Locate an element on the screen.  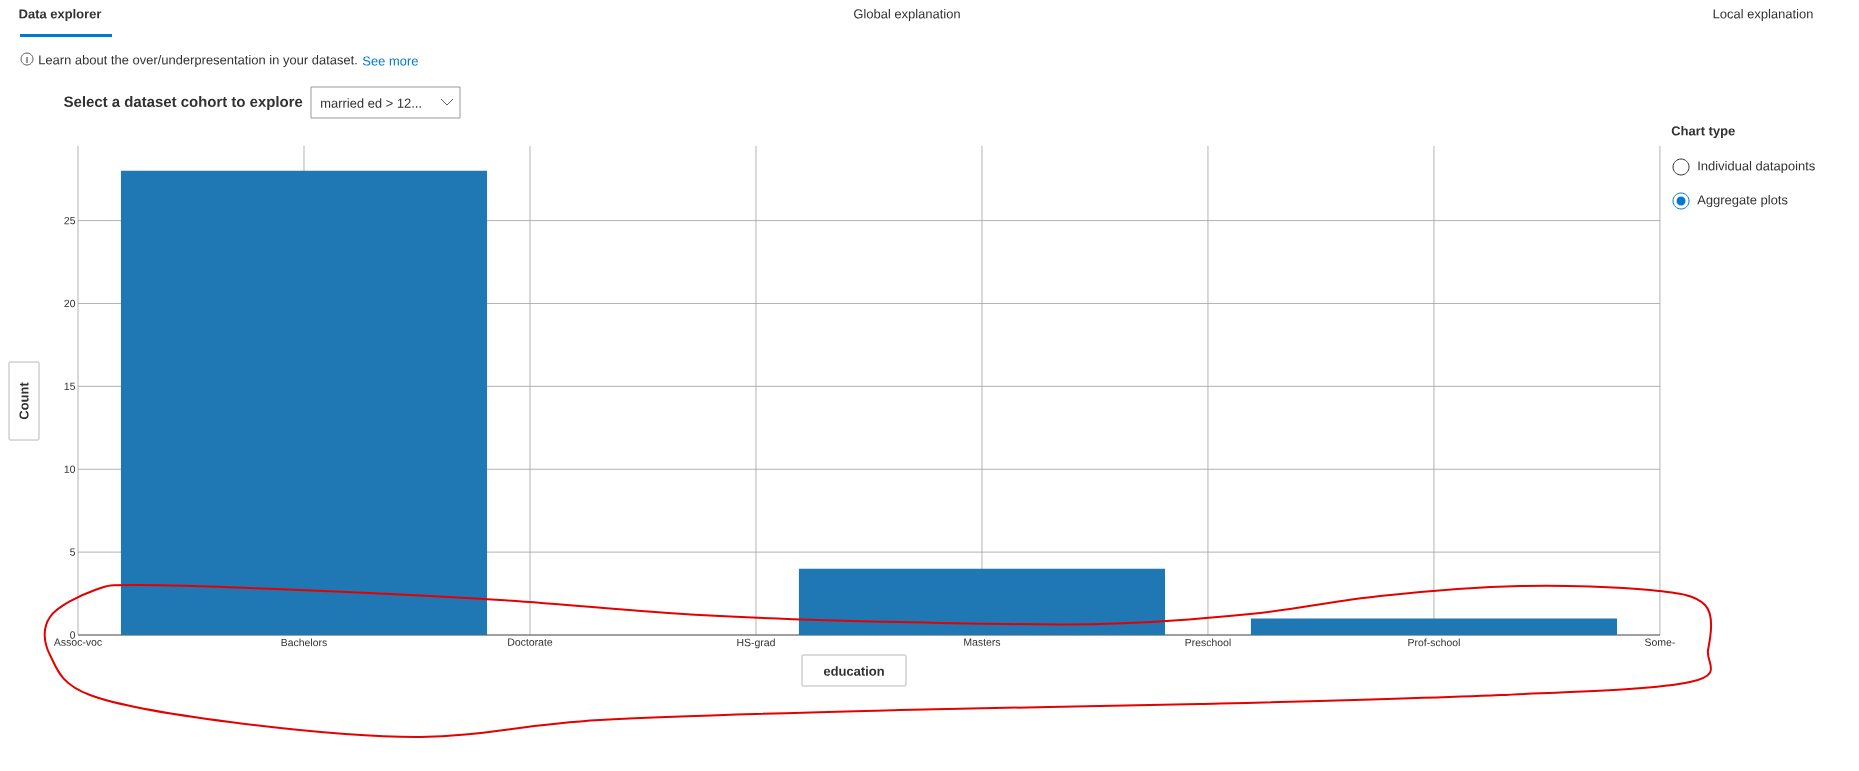
text: Individual datapoints is located at coordinates (1756, 167).